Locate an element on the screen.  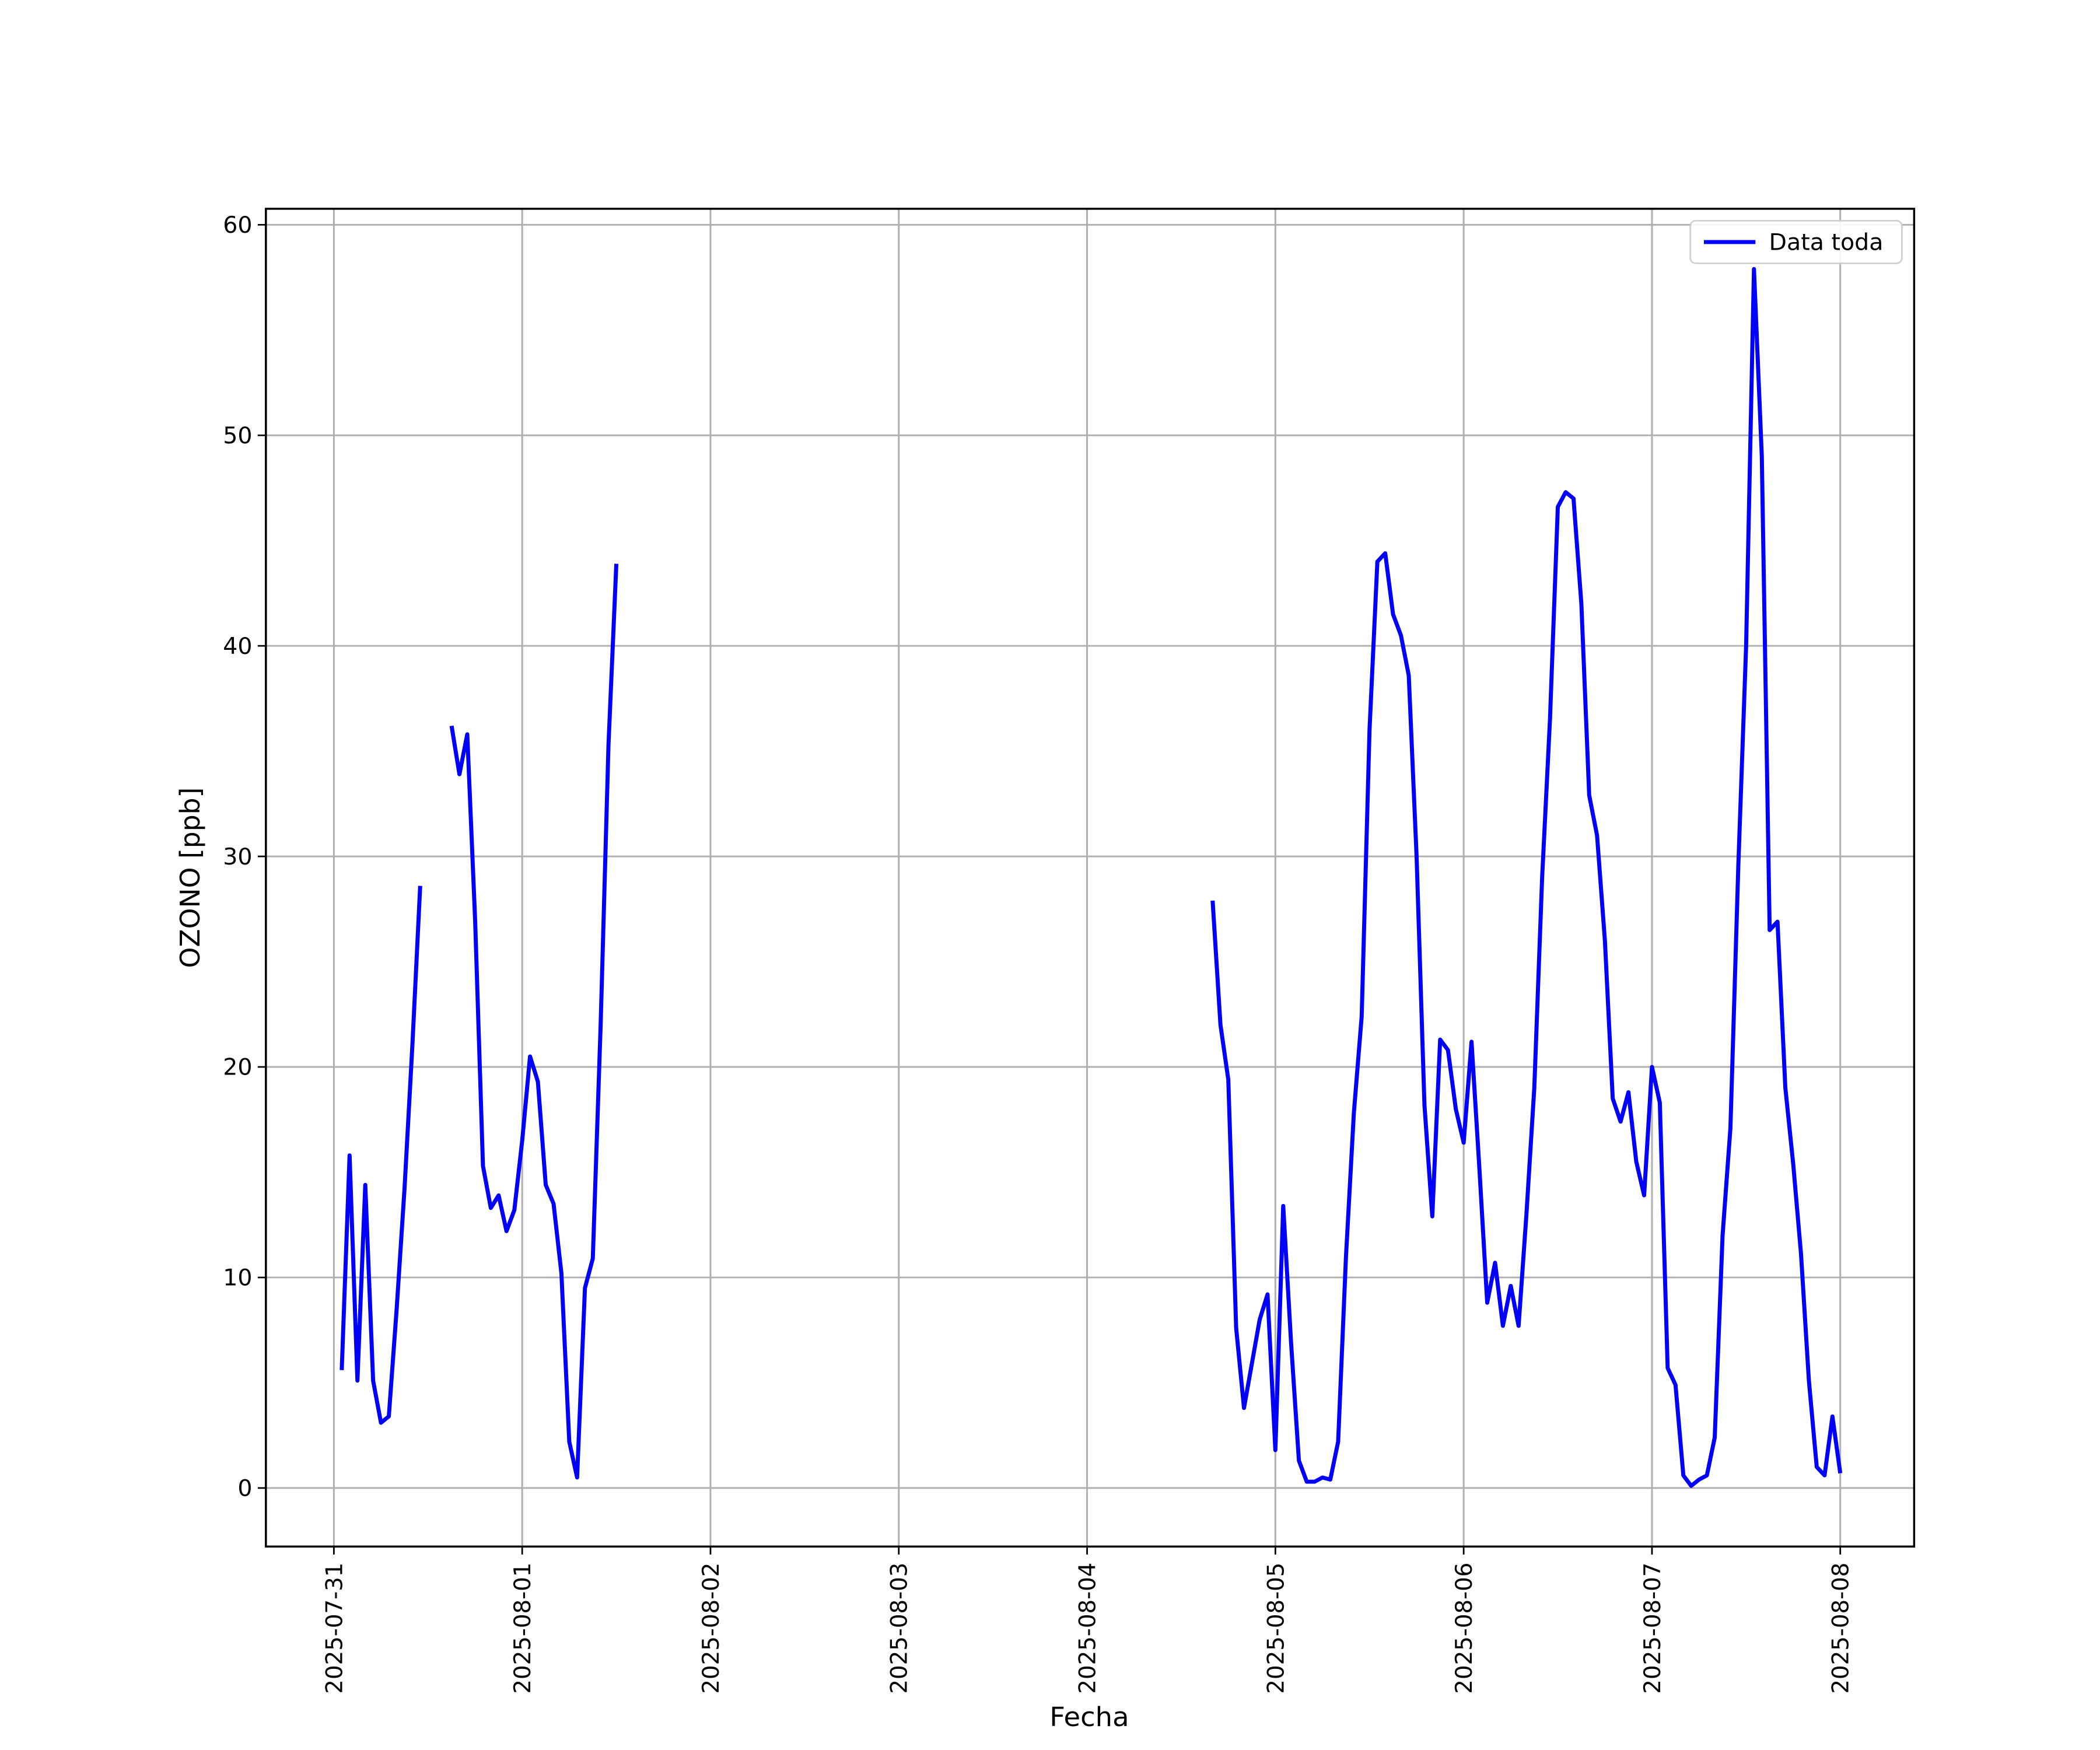
y-tick-label: 0 is located at coordinates (244, 1489).